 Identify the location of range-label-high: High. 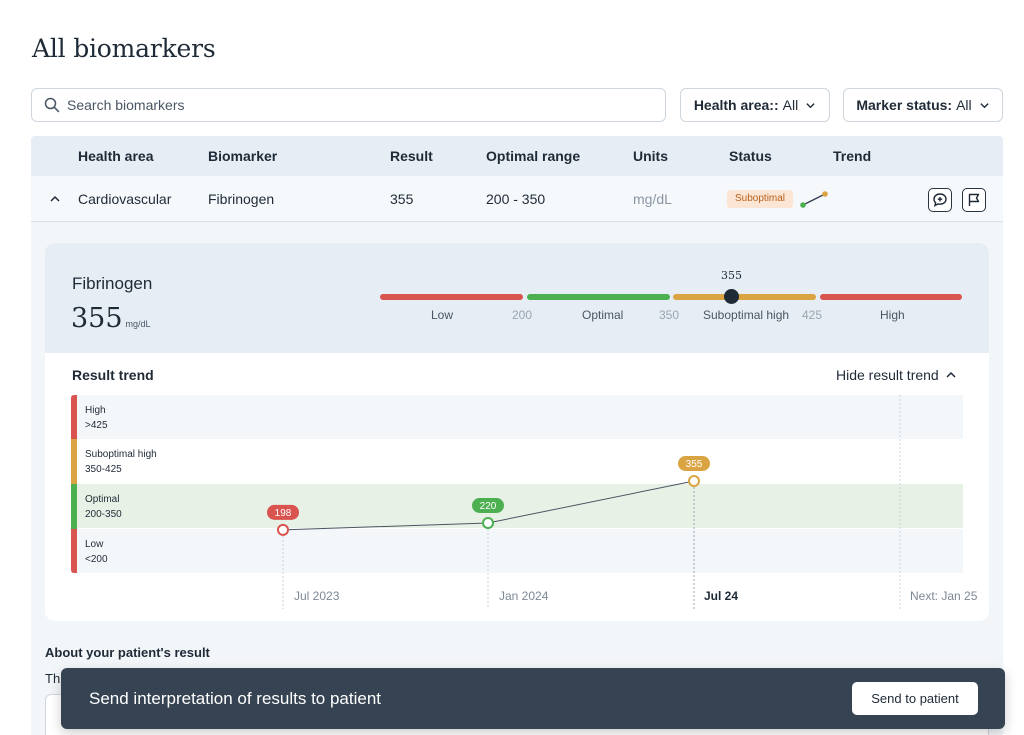
(892, 315).